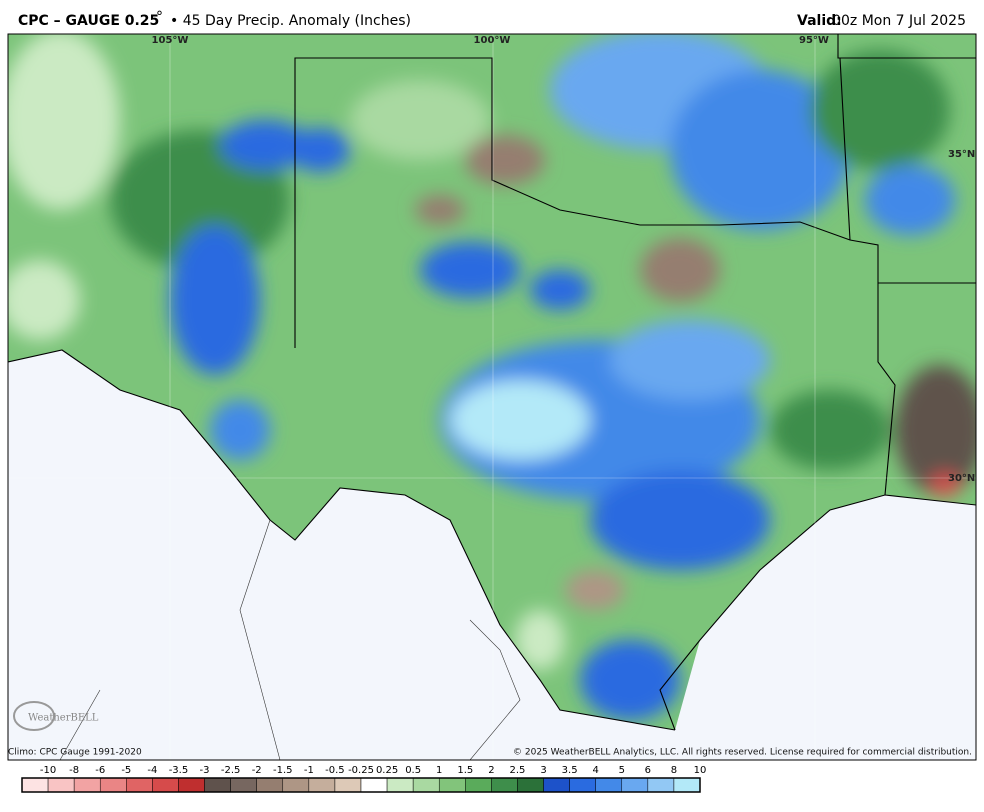 This screenshot has width=984, height=812. Describe the element at coordinates (413, 770) in the screenshot. I see `colorbar-label: 0.5` at that location.